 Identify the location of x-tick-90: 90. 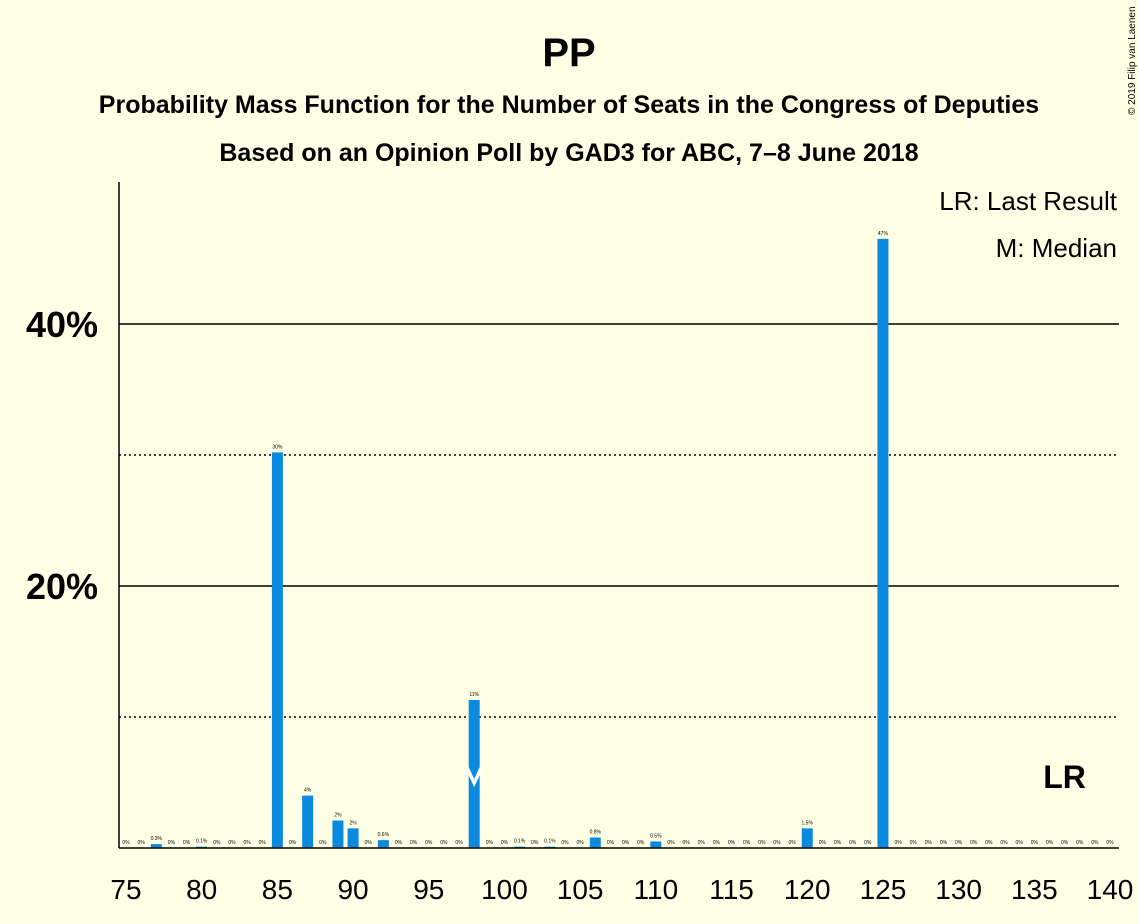
(352, 889).